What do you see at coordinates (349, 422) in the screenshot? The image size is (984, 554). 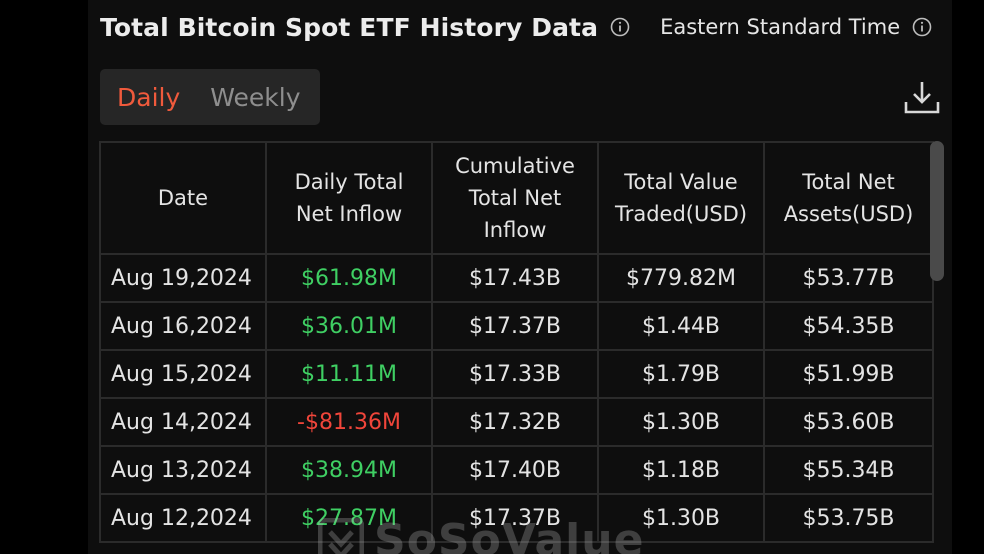 I see `cell-daily-net-inflow: -$81.36M` at bounding box center [349, 422].